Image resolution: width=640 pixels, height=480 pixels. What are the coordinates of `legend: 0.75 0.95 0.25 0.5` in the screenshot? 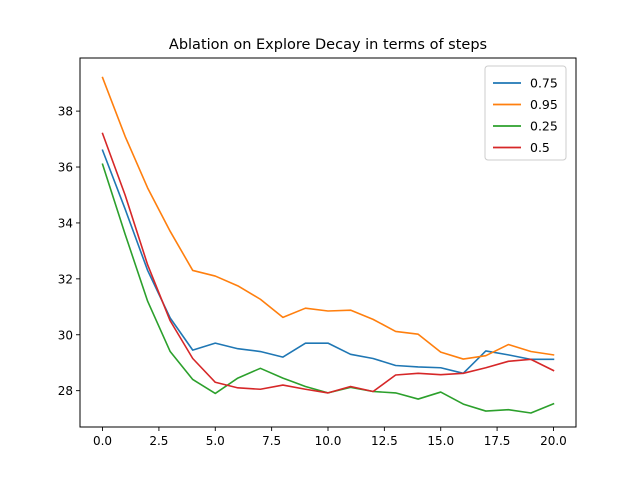 It's located at (525, 113).